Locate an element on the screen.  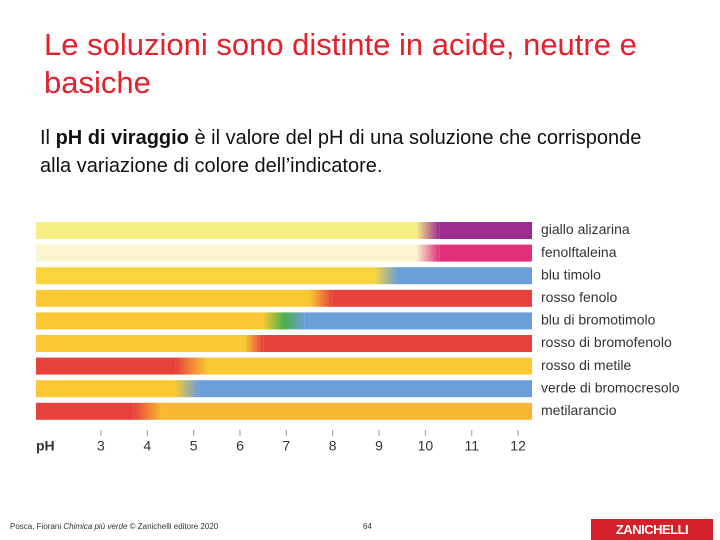
logo: ZANICHELLI is located at coordinates (652, 529).